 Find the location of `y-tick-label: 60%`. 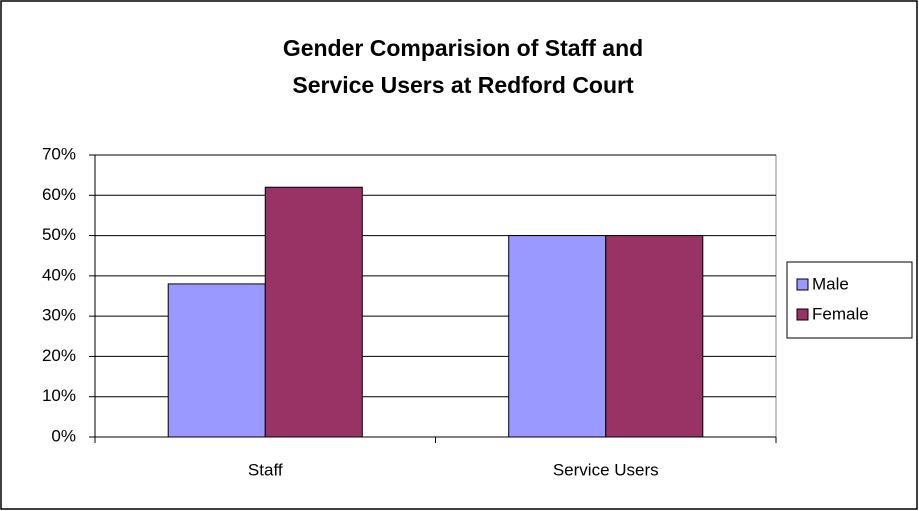

y-tick-label: 60% is located at coordinates (59, 194).